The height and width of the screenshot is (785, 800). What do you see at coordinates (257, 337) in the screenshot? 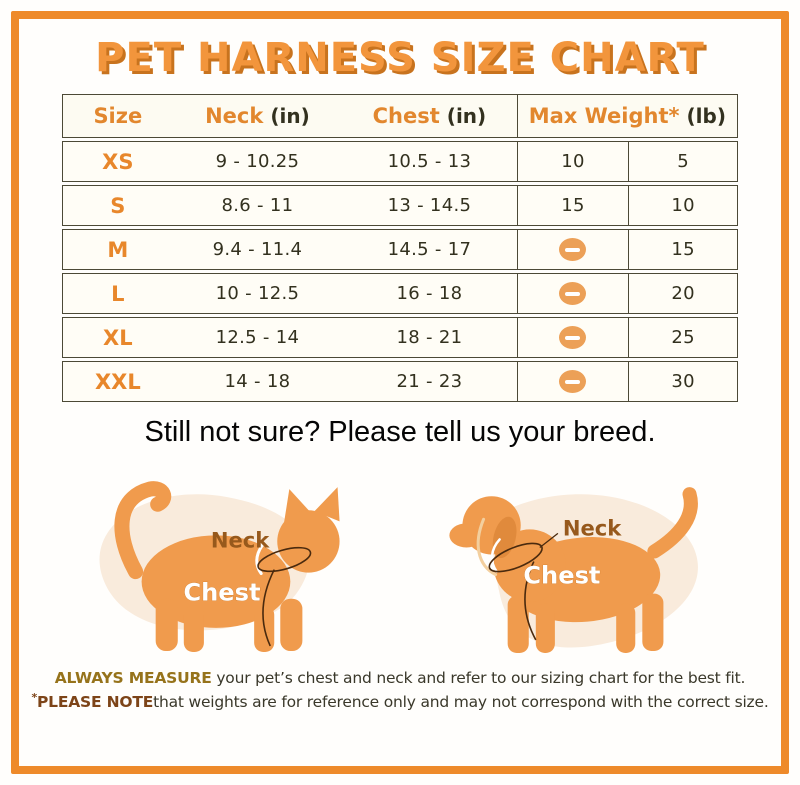
I see `neck-cell: 12.5 - 14` at bounding box center [257, 337].